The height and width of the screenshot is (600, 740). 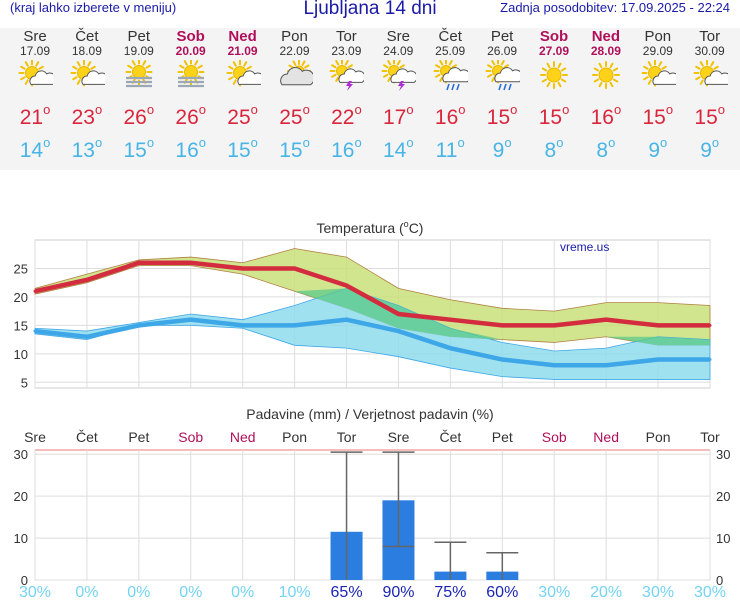 What do you see at coordinates (658, 96) in the screenshot?
I see `day-column: Pon 29.09 15o 9o` at bounding box center [658, 96].